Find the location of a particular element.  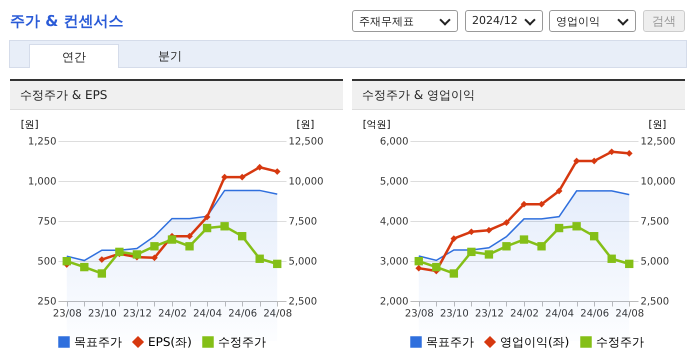

y-tick-label: 5,000 is located at coordinates (394, 182).